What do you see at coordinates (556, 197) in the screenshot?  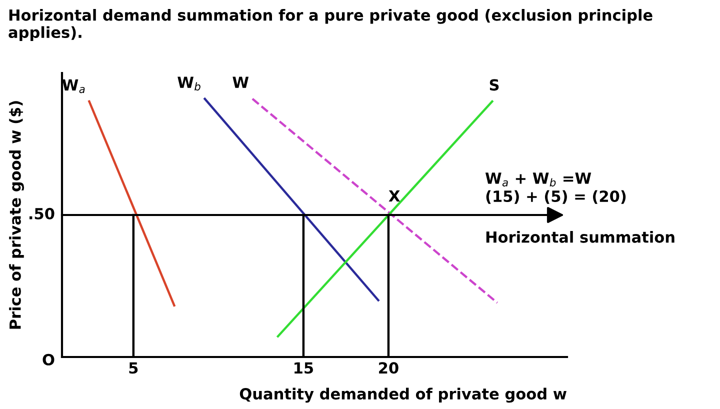 I see `annotation: (15) + (5) = (20)` at bounding box center [556, 197].